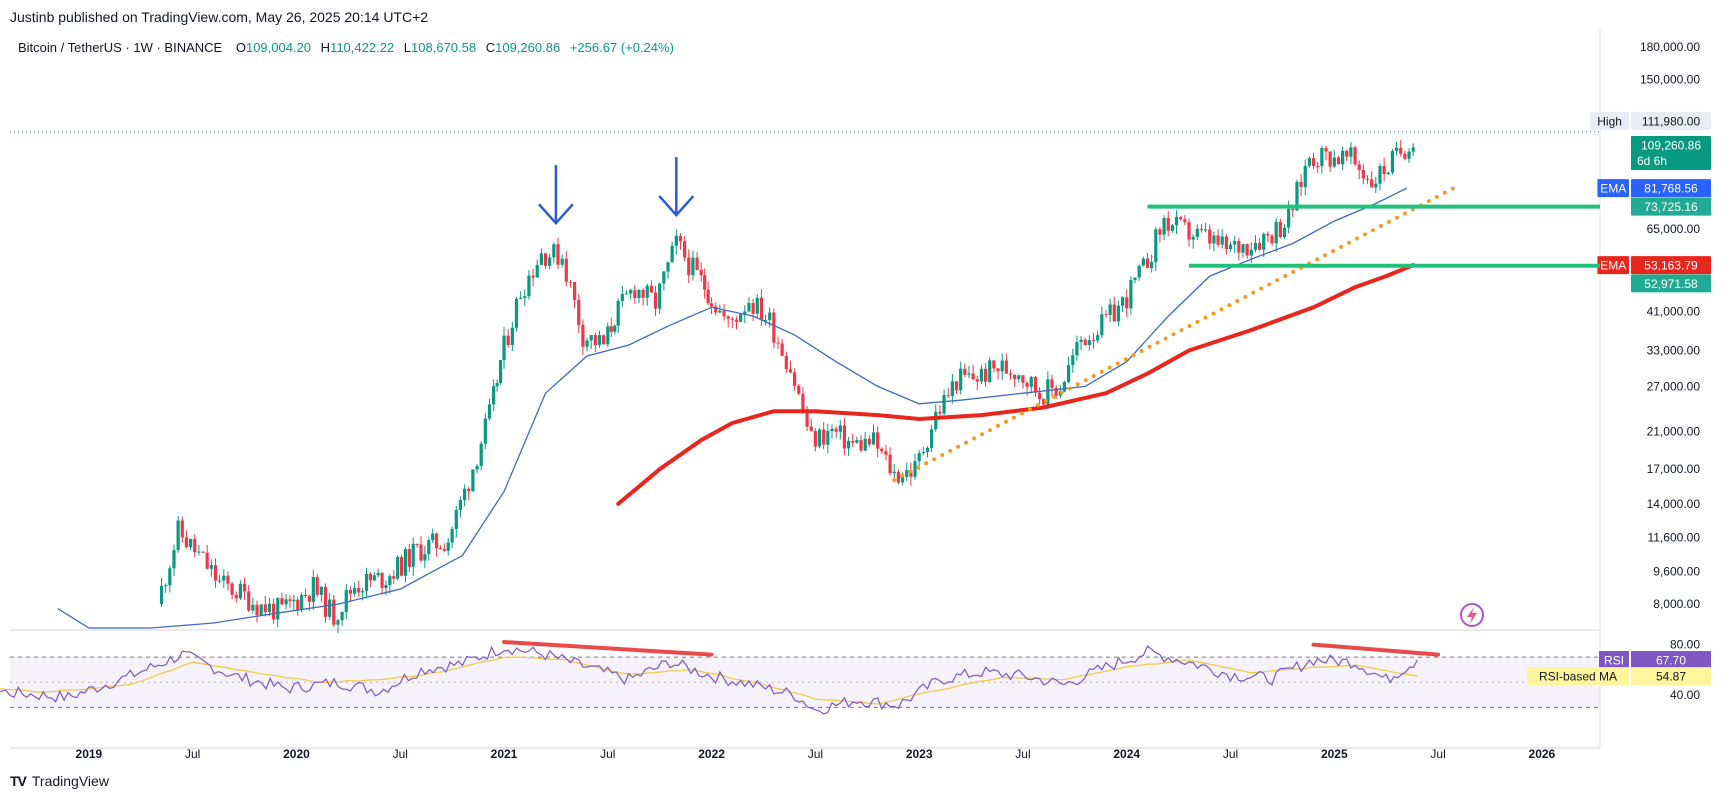  Describe the element at coordinates (1654, 265) in the screenshot. I see `price-badge: EMA 53,163.79` at that location.